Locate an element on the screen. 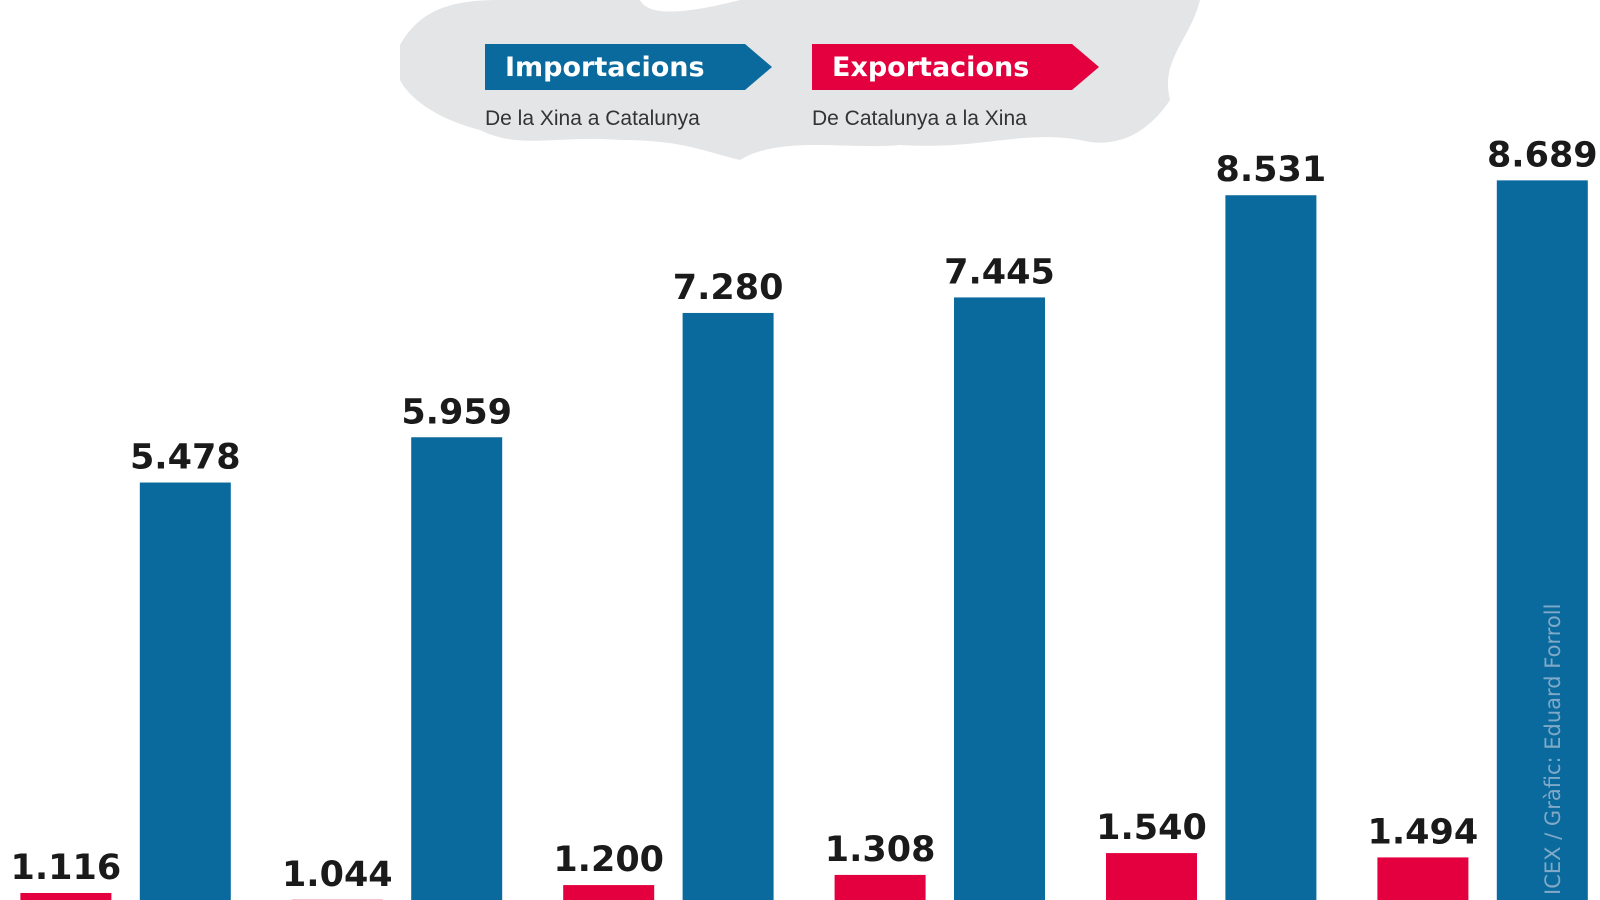  value-label: 7.445 is located at coordinates (999, 272).